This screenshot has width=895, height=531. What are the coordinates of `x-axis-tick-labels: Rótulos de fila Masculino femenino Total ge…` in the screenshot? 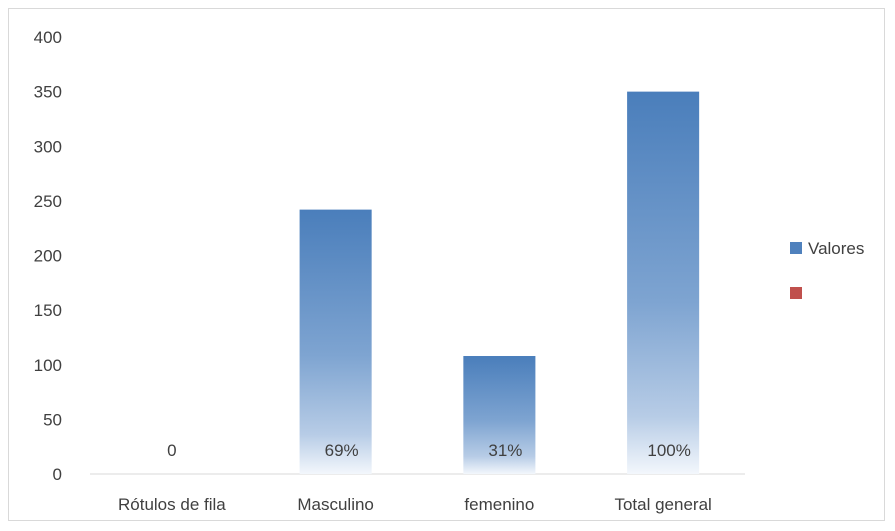 It's located at (415, 504).